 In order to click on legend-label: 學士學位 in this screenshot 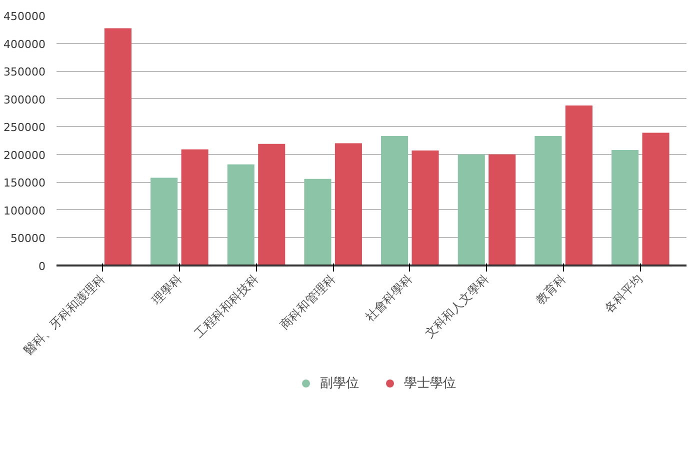, I will do `click(430, 383)`.